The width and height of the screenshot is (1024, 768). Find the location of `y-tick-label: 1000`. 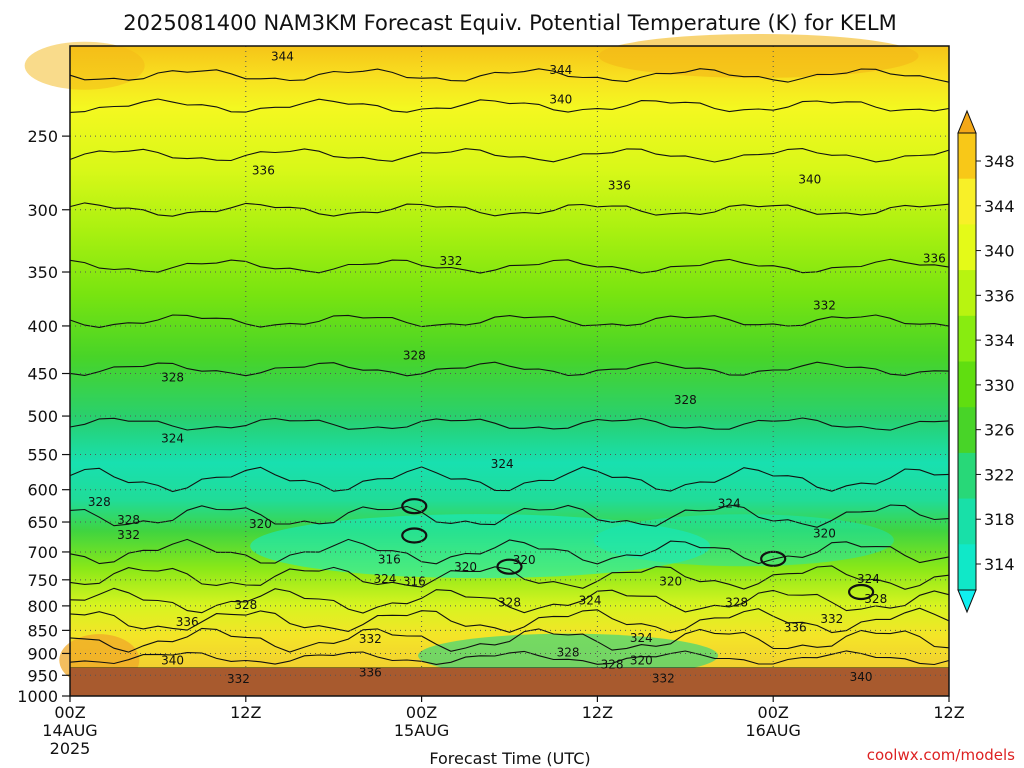

y-tick-label: 1000 is located at coordinates (37, 696).